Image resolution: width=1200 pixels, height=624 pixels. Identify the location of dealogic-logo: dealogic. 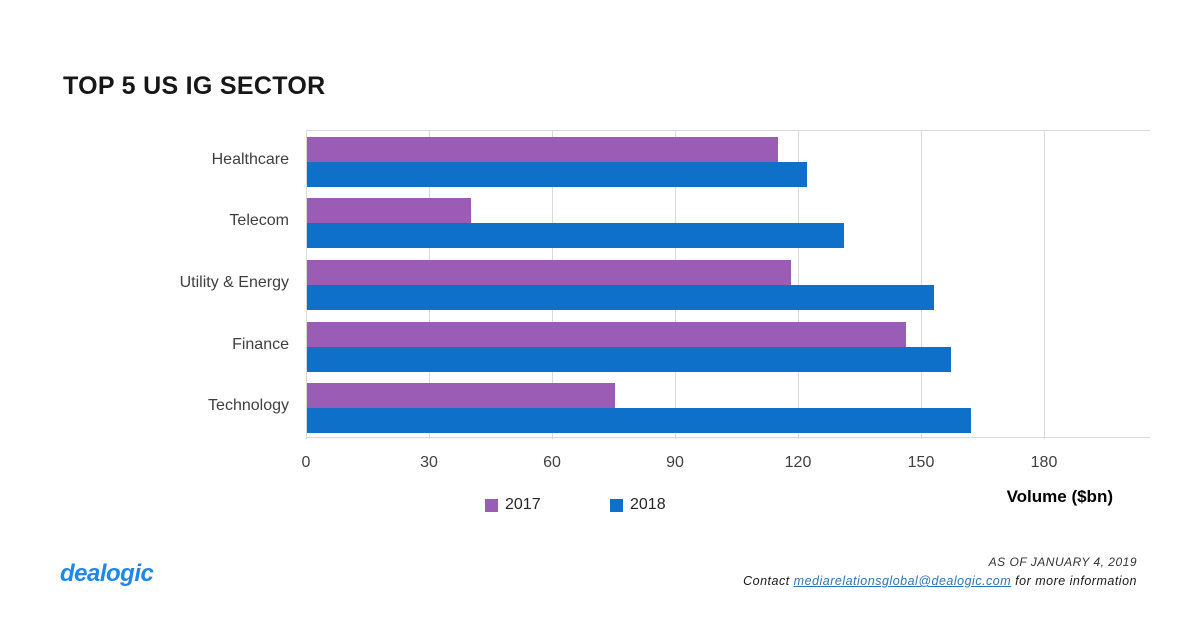
(107, 573).